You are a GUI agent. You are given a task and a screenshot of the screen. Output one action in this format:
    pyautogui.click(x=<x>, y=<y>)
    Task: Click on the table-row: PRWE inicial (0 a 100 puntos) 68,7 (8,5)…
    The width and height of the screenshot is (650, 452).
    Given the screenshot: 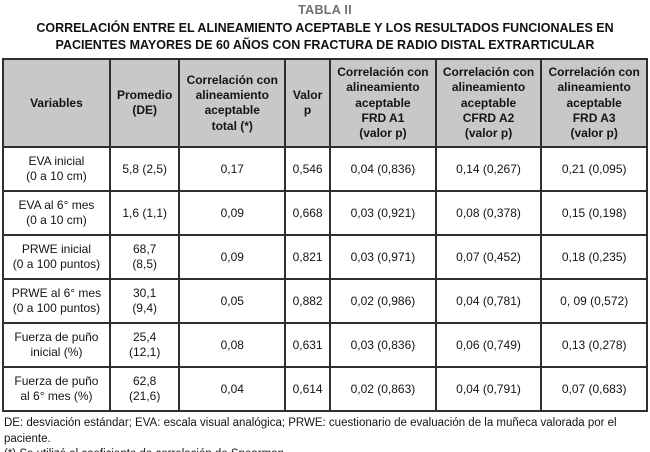 What is the action you would take?
    pyautogui.click(x=325, y=257)
    